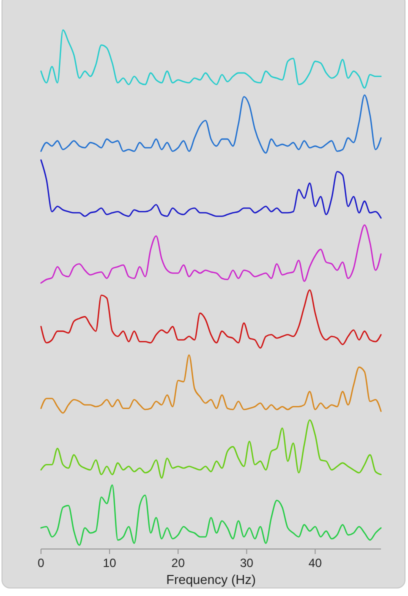 Image resolution: width=408 pixels, height=596 pixels. What do you see at coordinates (211, 579) in the screenshot?
I see `x-axis-title: Frequency (Hz)` at bounding box center [211, 579].